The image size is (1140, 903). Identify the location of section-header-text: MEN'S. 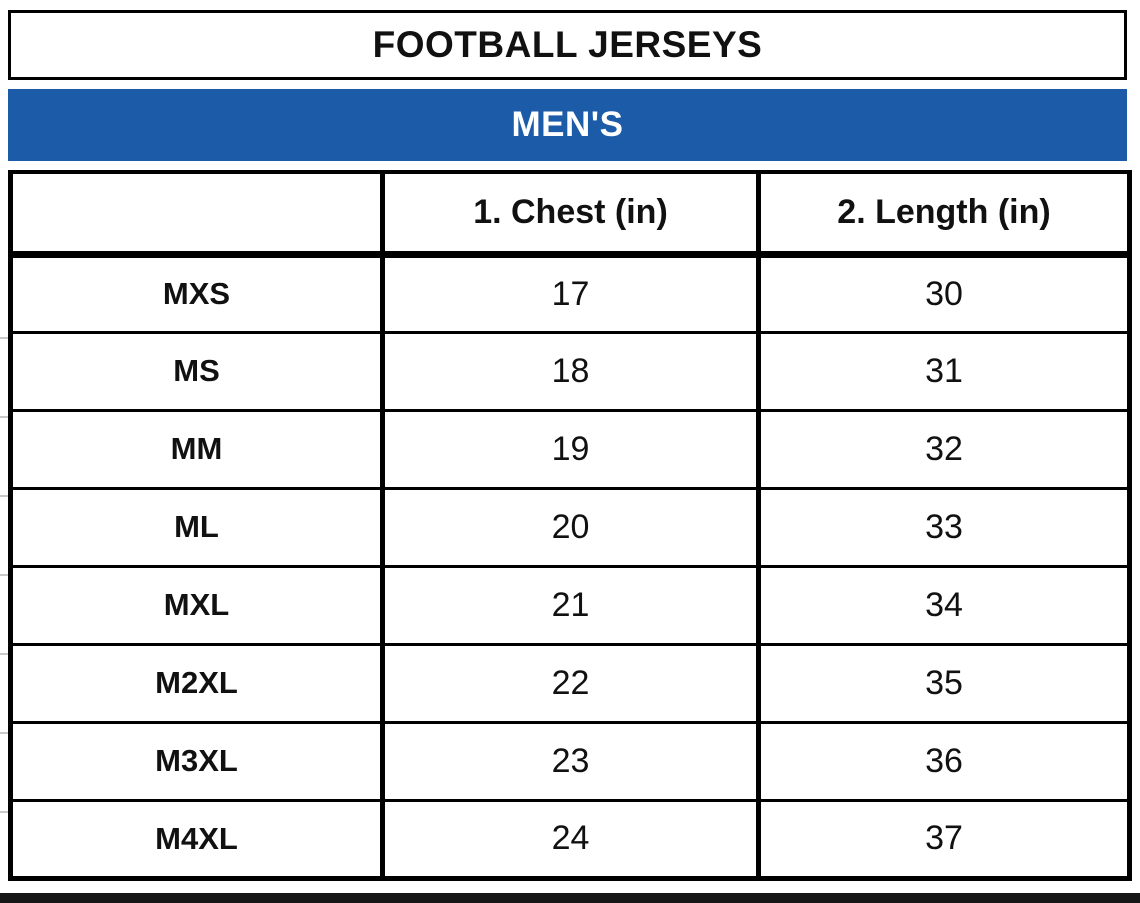
(567, 124).